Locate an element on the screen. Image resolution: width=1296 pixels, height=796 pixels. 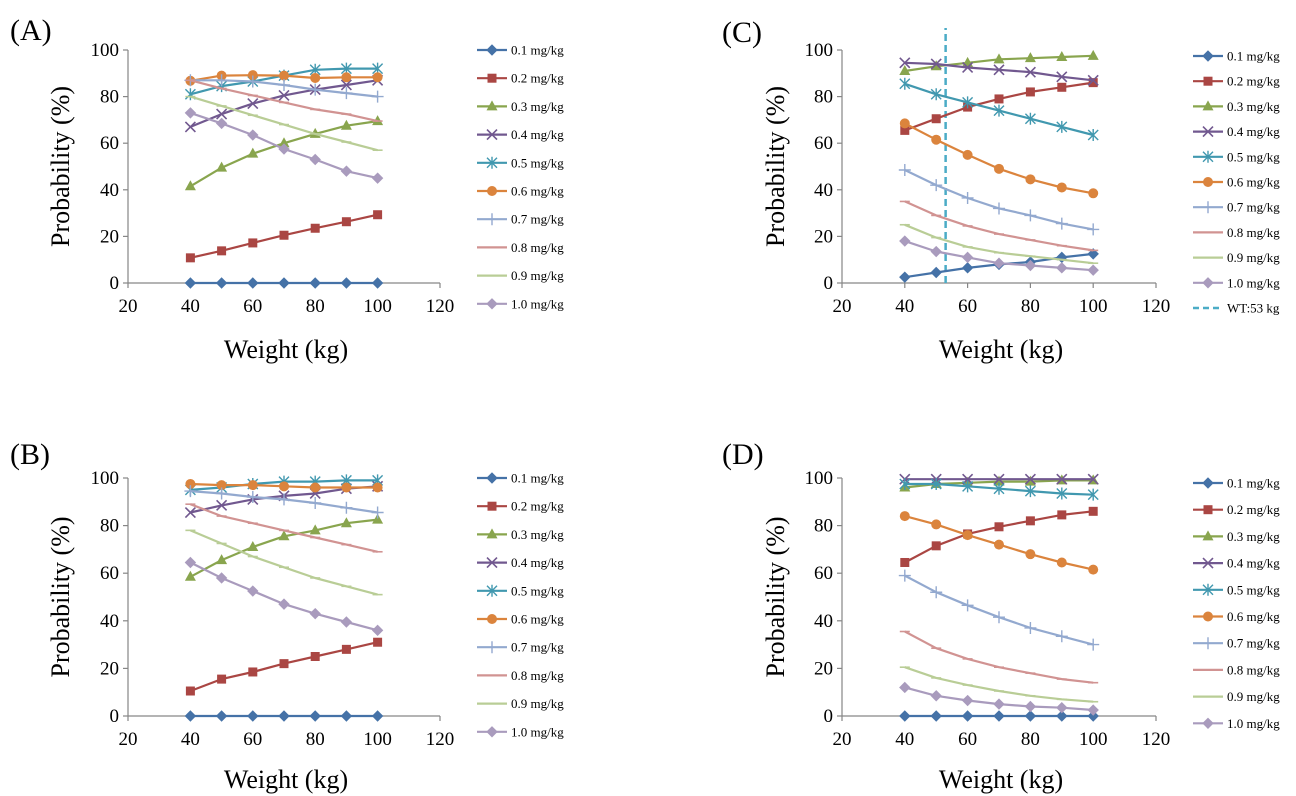
y-axis-title: Probability (%) is located at coordinates (60, 596).